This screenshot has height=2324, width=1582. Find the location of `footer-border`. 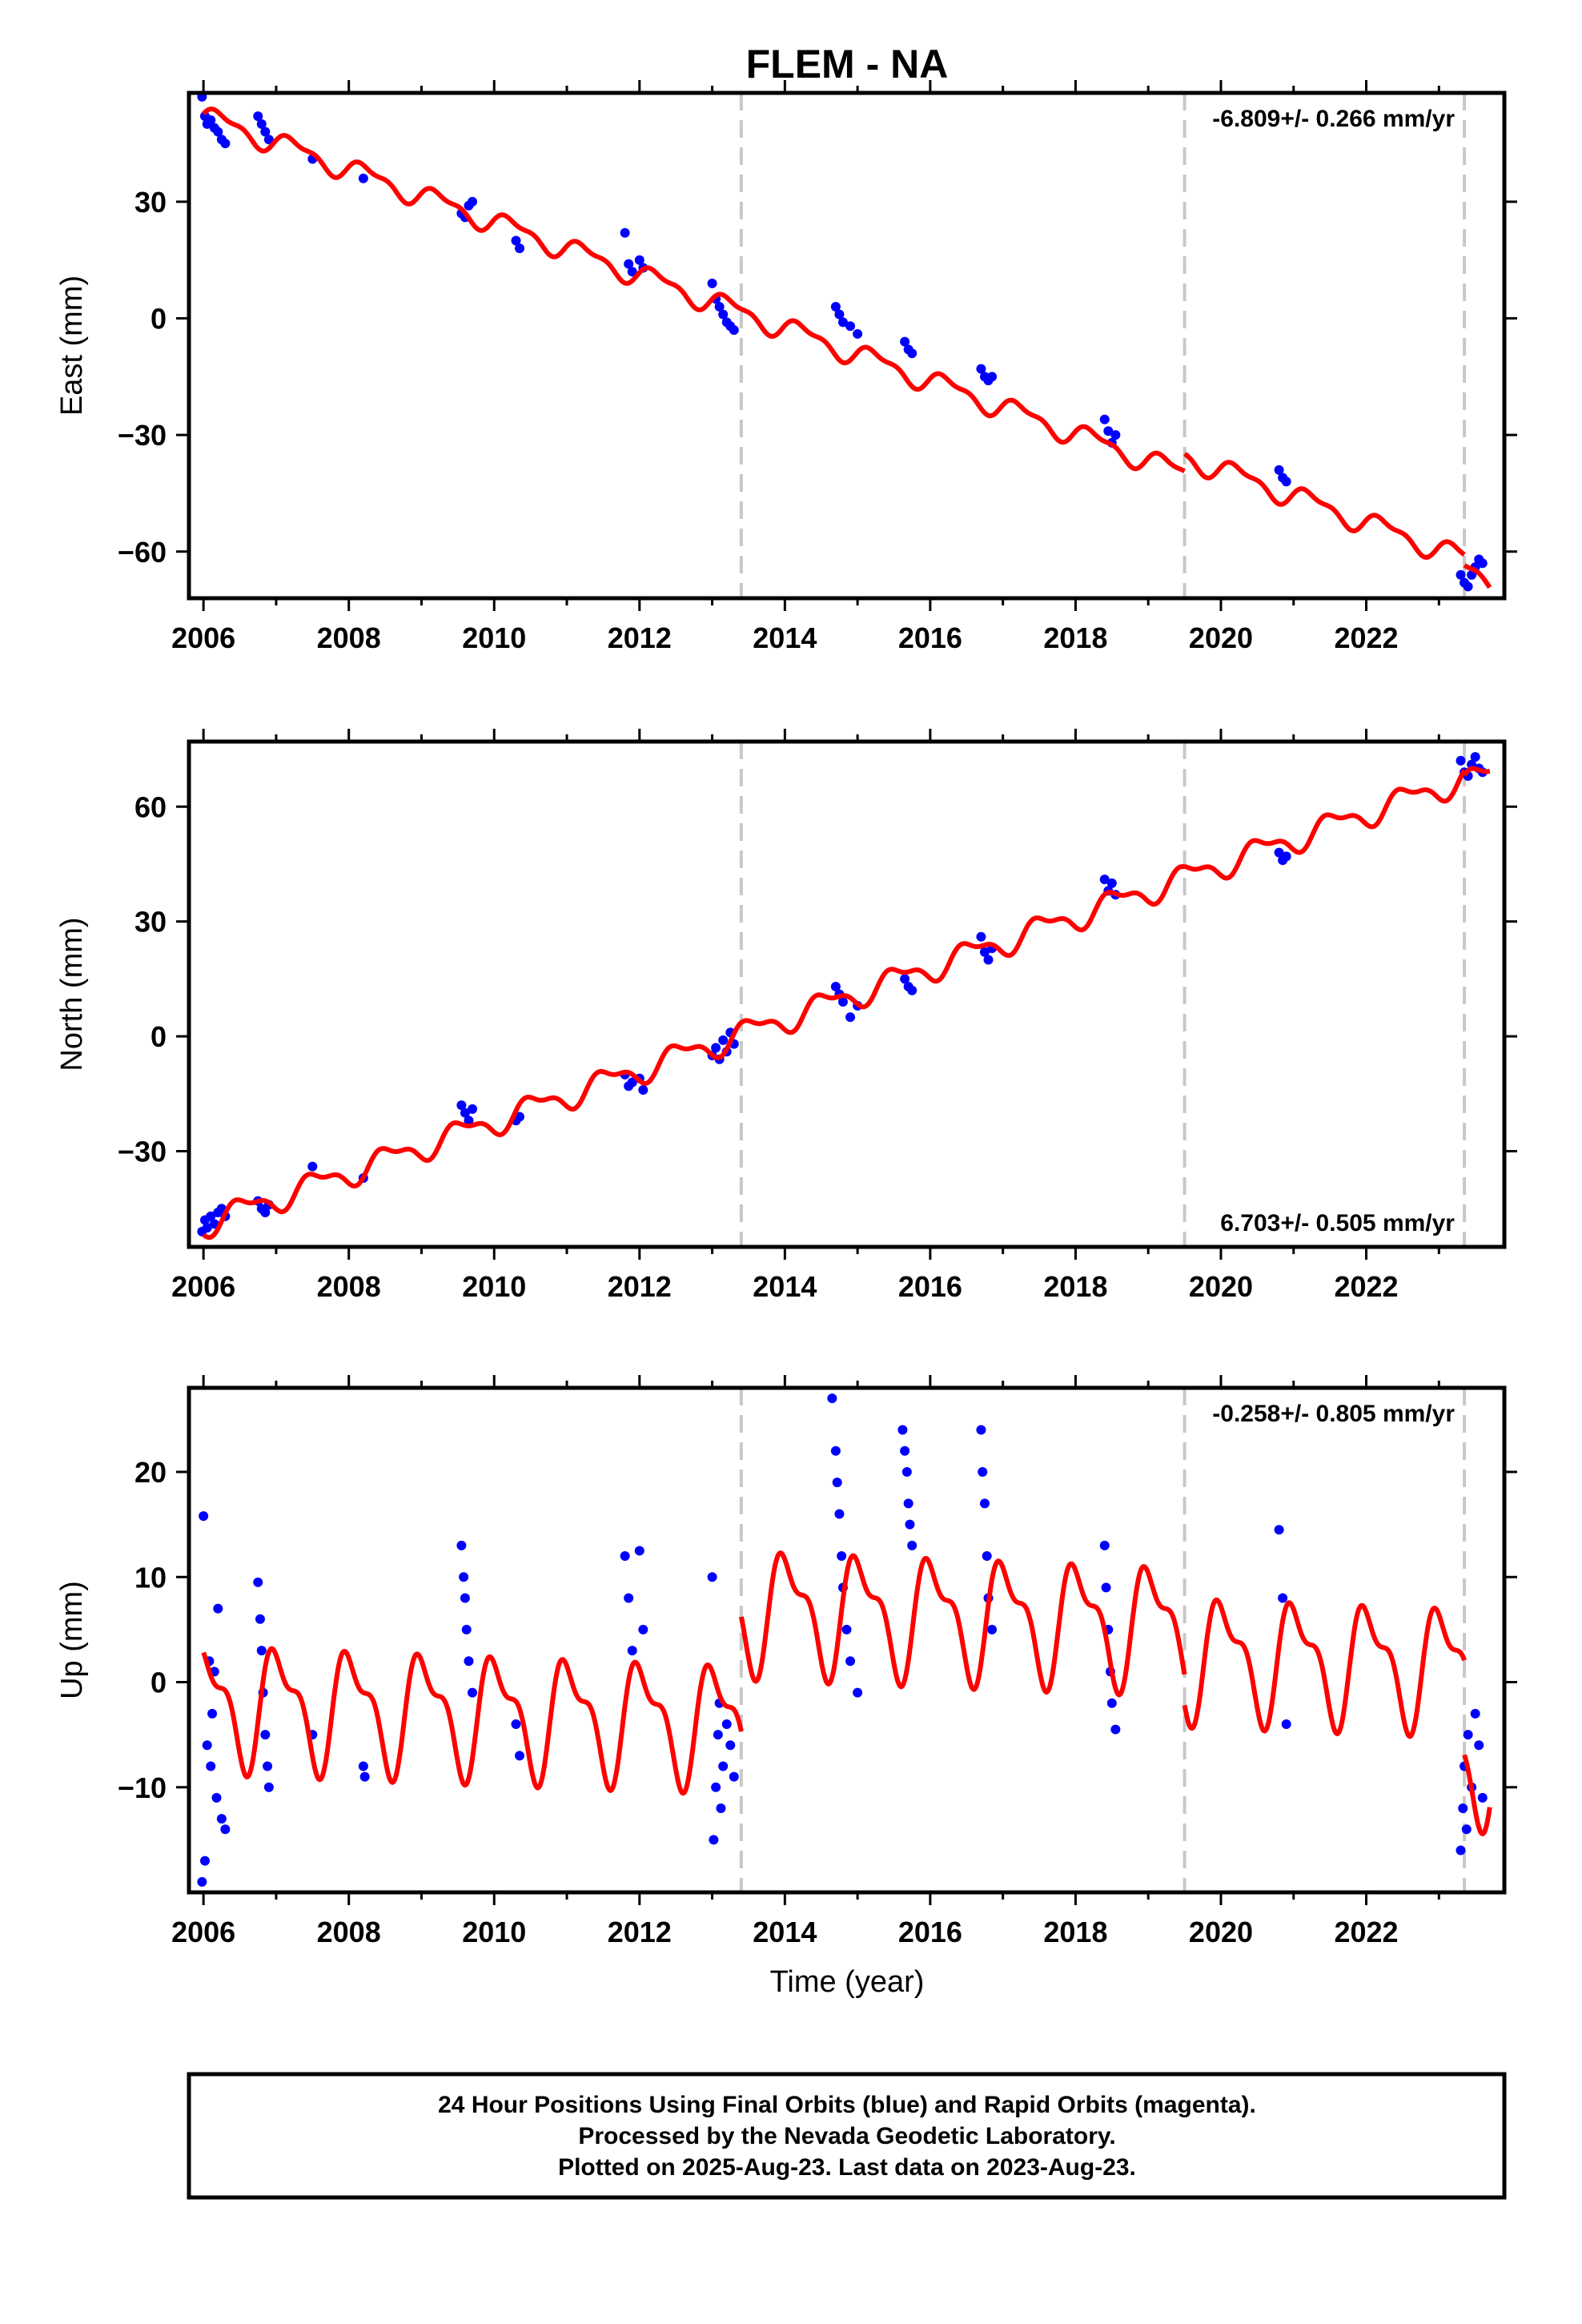

footer-border is located at coordinates (847, 2136).